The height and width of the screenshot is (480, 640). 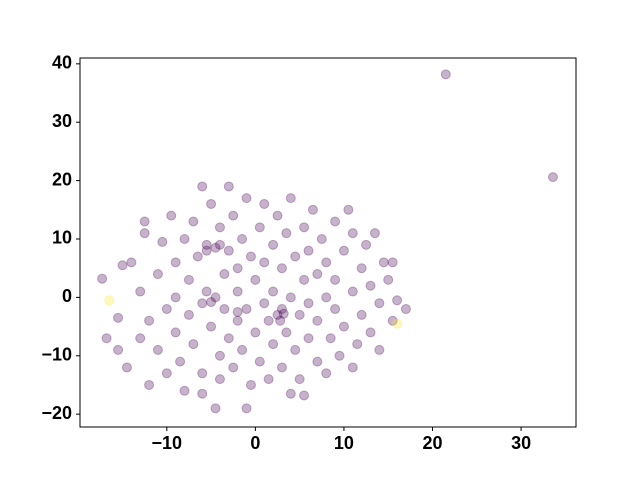 What do you see at coordinates (62, 238) in the screenshot?
I see `y-tick-label: 10` at bounding box center [62, 238].